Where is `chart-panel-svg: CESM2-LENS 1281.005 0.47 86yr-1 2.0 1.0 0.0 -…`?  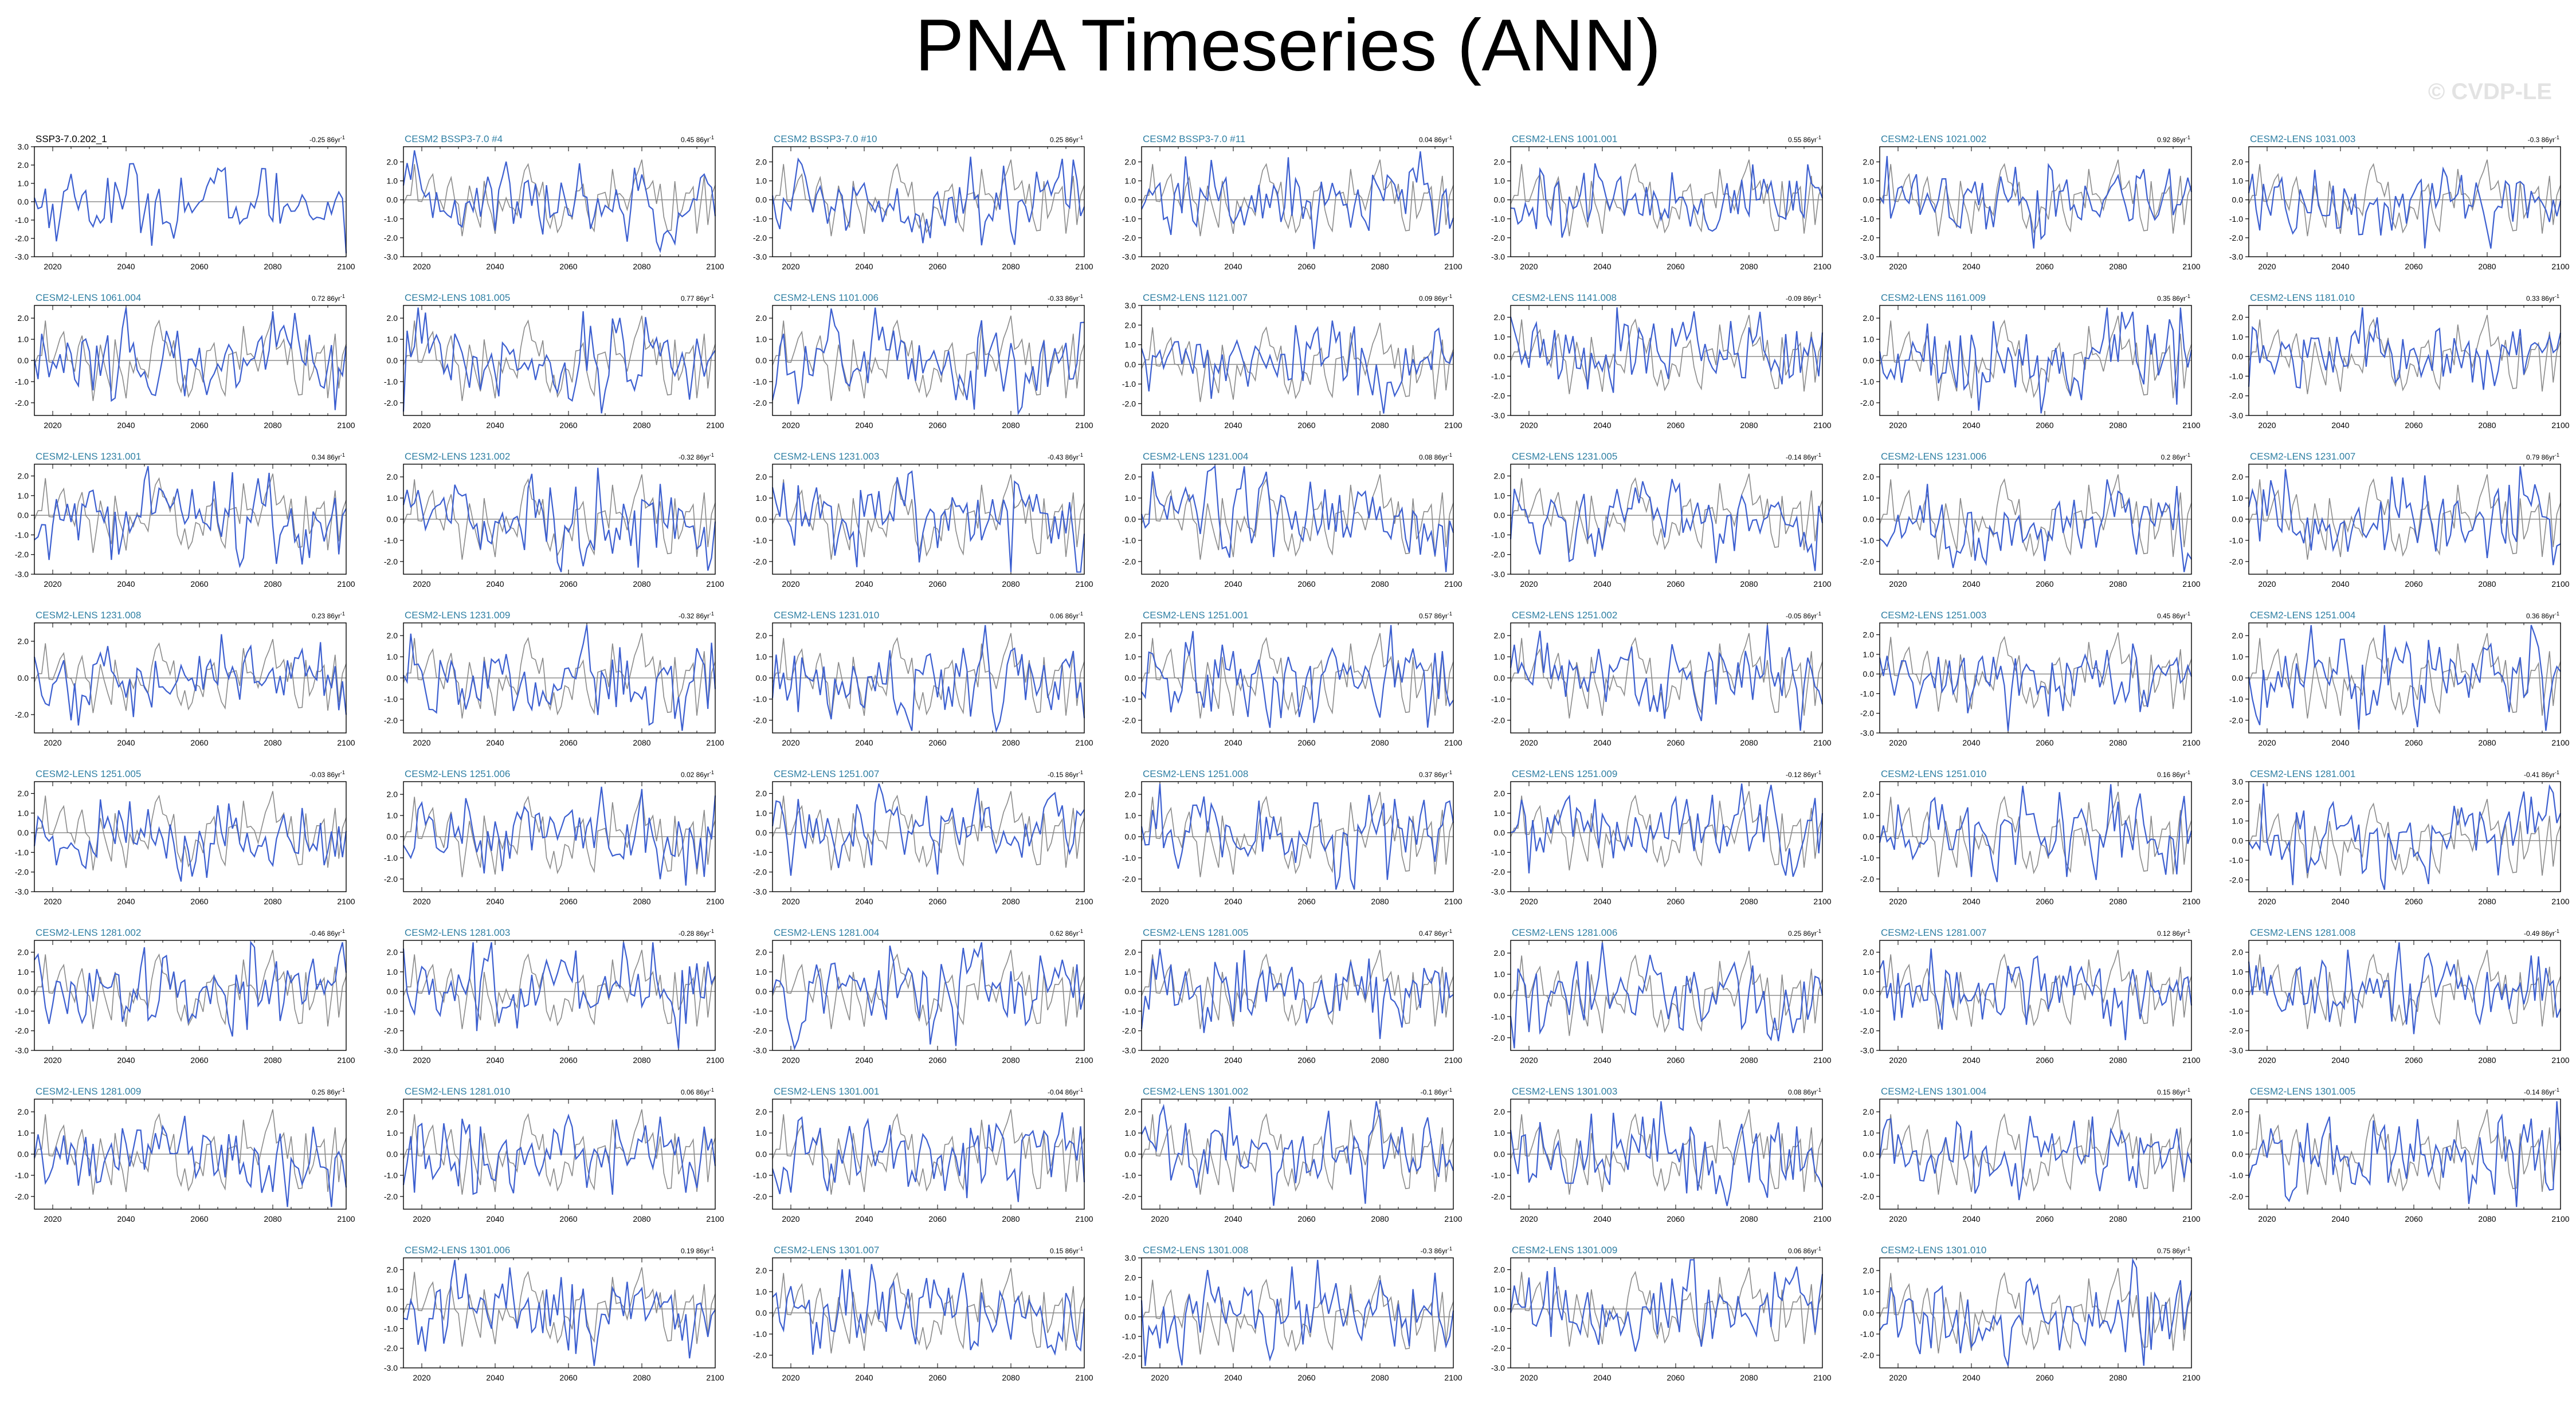
chart-panel-svg: CESM2-LENS 1281.005 0.47 86yr-1 2.0 1.0 0.0 -… is located at coordinates (1292, 996).